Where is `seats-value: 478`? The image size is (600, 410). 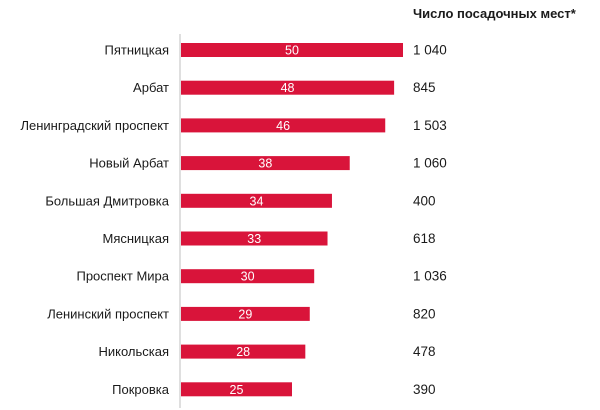 seats-value: 478 is located at coordinates (424, 351).